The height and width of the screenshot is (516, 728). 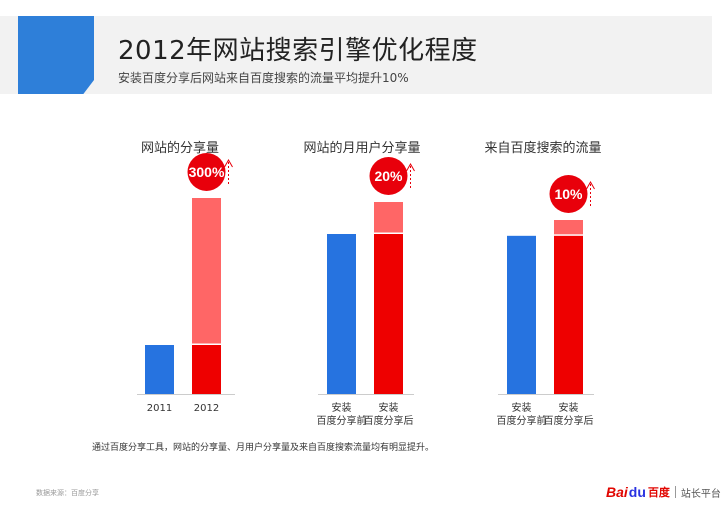 I want to click on page-subtitle: 安装百度分享后网站来自百度搜索的流量平均提升10%, so click(x=263, y=78).